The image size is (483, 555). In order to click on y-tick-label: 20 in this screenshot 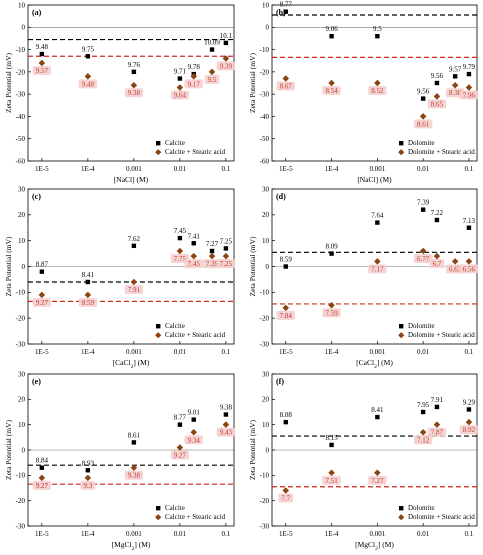, I will do `click(22, 400)`.